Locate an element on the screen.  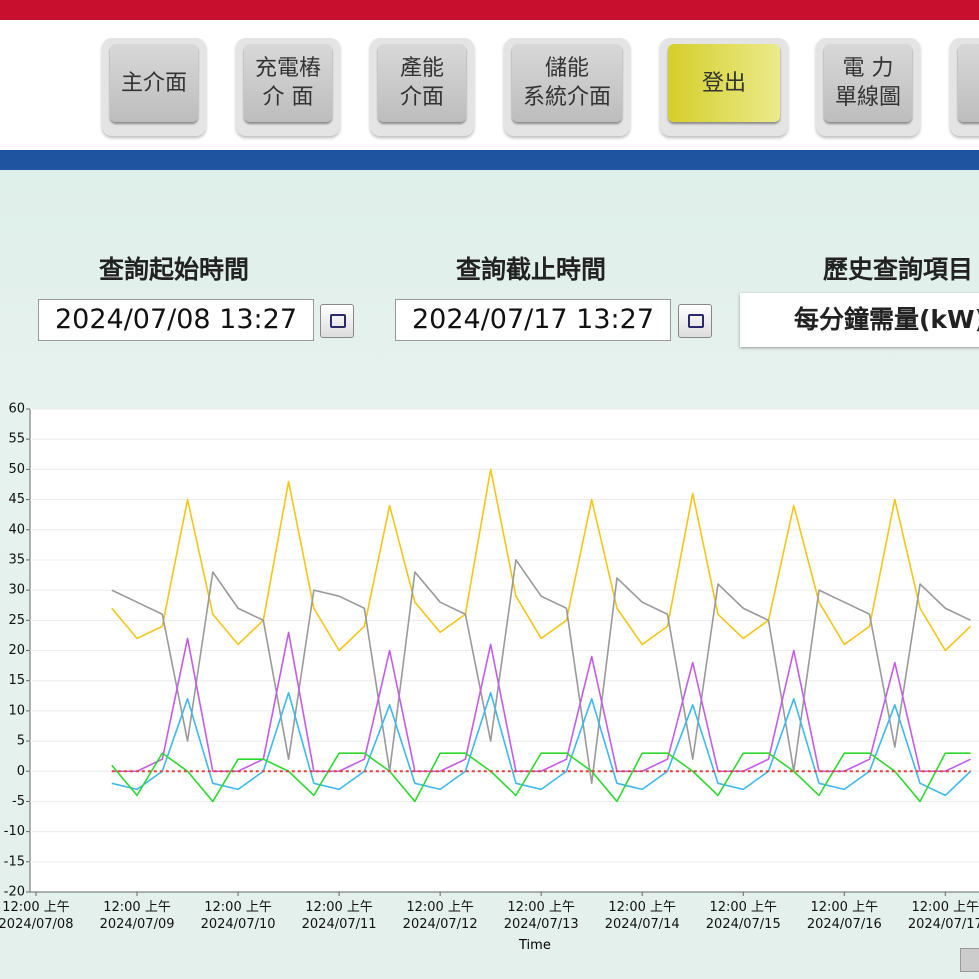
x-tick-label: 12:00 上午 2024/07/16 is located at coordinates (844, 916).